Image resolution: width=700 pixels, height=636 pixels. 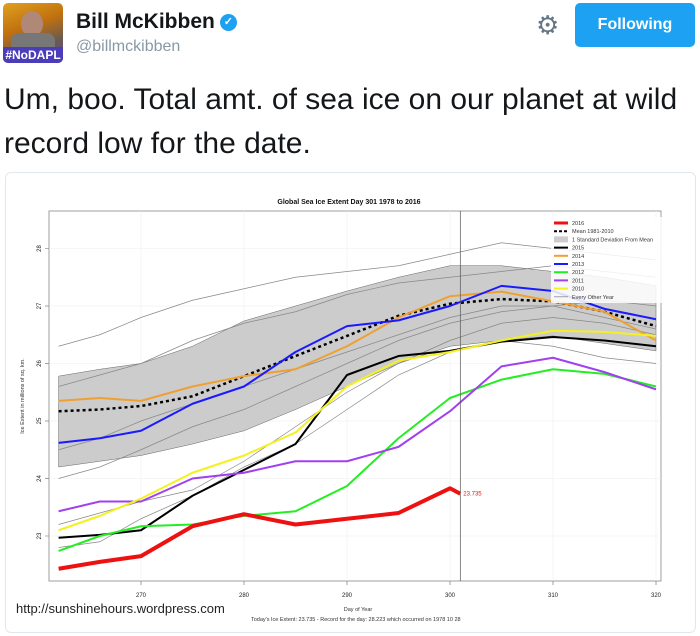 I want to click on avatar-face, so click(x=32, y=24).